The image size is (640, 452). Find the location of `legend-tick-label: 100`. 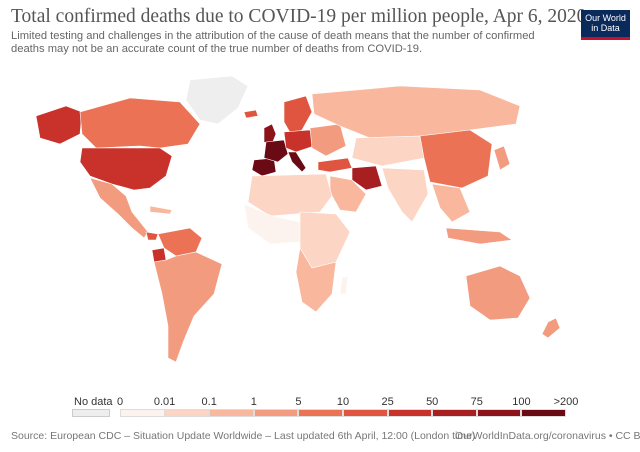

legend-tick-label: 100 is located at coordinates (521, 402).